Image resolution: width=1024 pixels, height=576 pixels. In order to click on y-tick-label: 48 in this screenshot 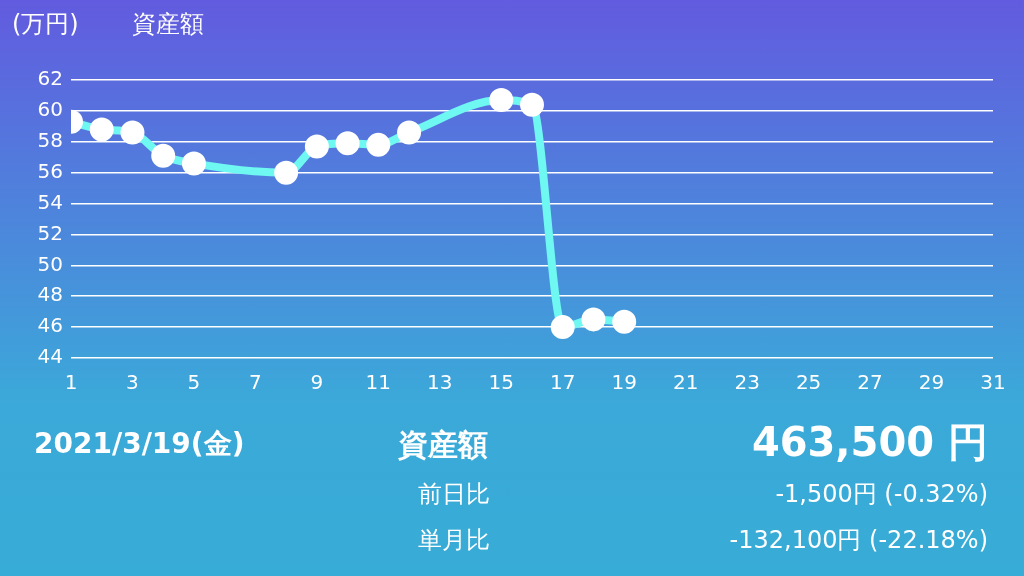, I will do `click(50, 294)`.